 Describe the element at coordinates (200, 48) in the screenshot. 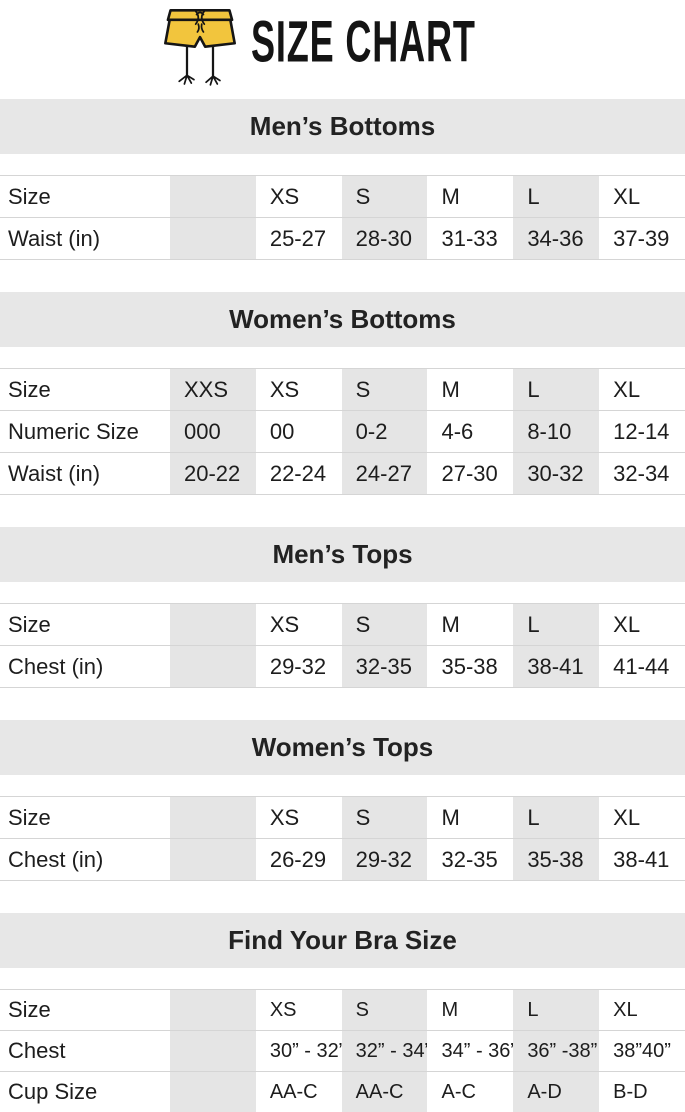

I see `shorts-chicken-legs-icon` at that location.